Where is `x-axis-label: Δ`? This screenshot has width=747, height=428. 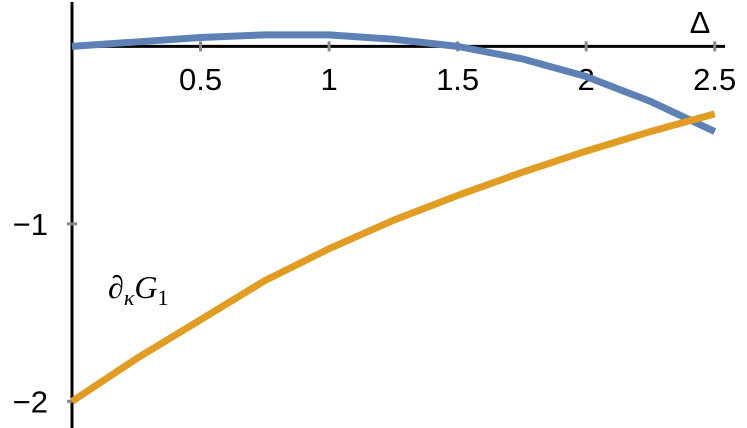 x-axis-label: Δ is located at coordinates (700, 22).